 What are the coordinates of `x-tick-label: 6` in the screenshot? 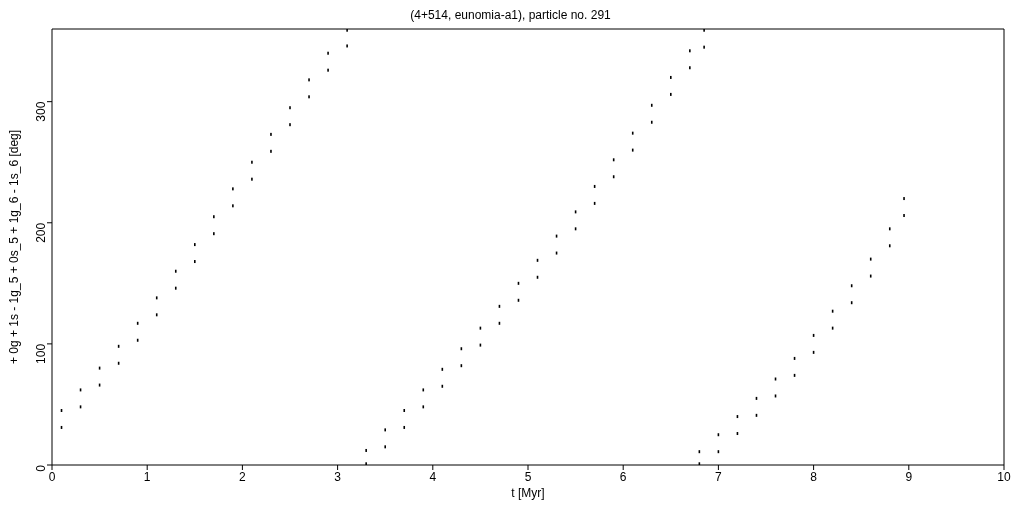 It's located at (623, 476).